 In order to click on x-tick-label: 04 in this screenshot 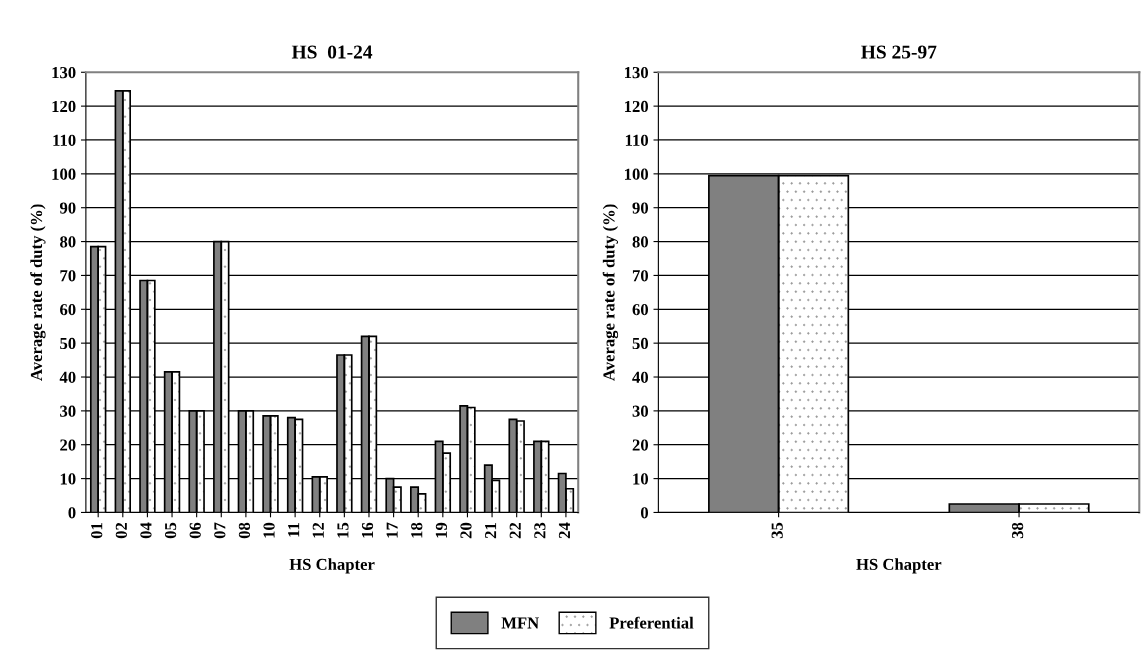, I will do `click(146, 530)`.